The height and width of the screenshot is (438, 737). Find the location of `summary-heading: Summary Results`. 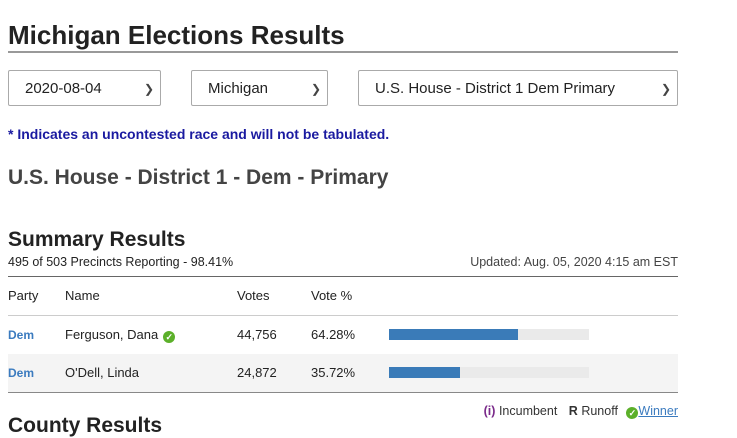

summary-heading: Summary Results is located at coordinates (97, 239).